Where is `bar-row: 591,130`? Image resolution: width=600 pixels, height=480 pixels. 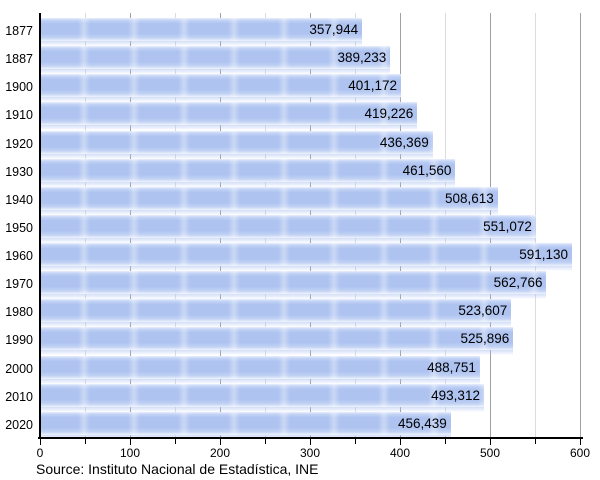 bar-row: 591,130 is located at coordinates (310, 255).